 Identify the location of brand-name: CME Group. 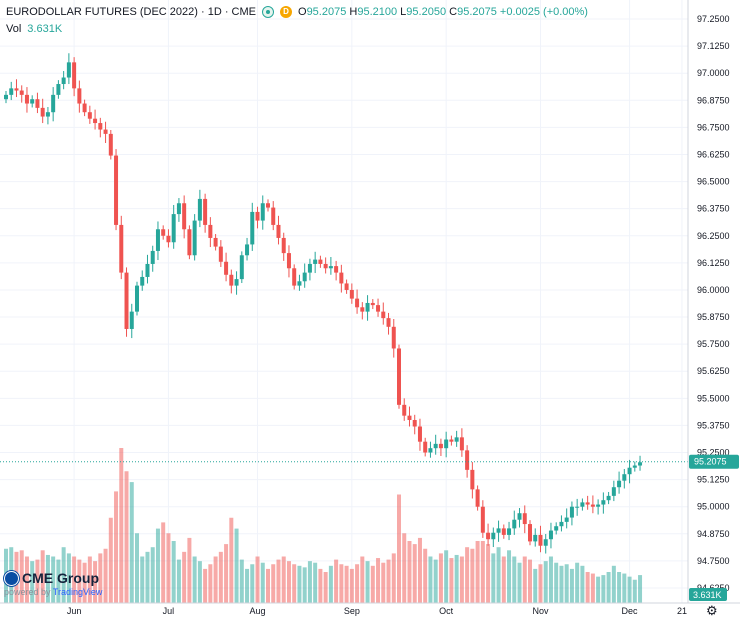
(60, 578).